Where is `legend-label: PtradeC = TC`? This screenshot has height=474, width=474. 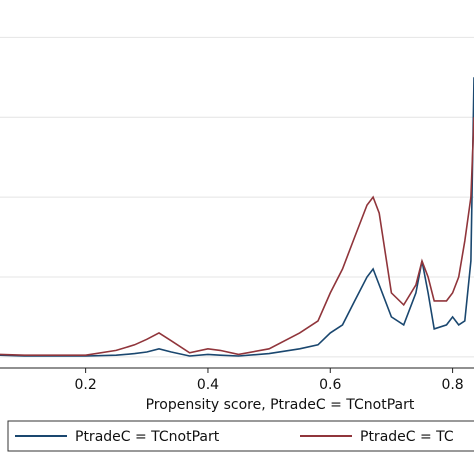 legend-label: PtradeC = TC is located at coordinates (407, 437).